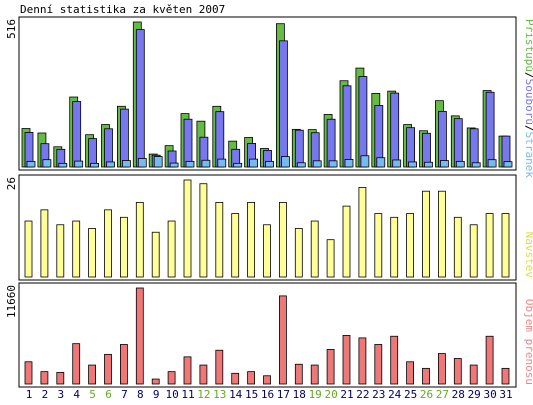  Describe the element at coordinates (362, 394) in the screenshot. I see `x-tick-day-22: 22` at that location.